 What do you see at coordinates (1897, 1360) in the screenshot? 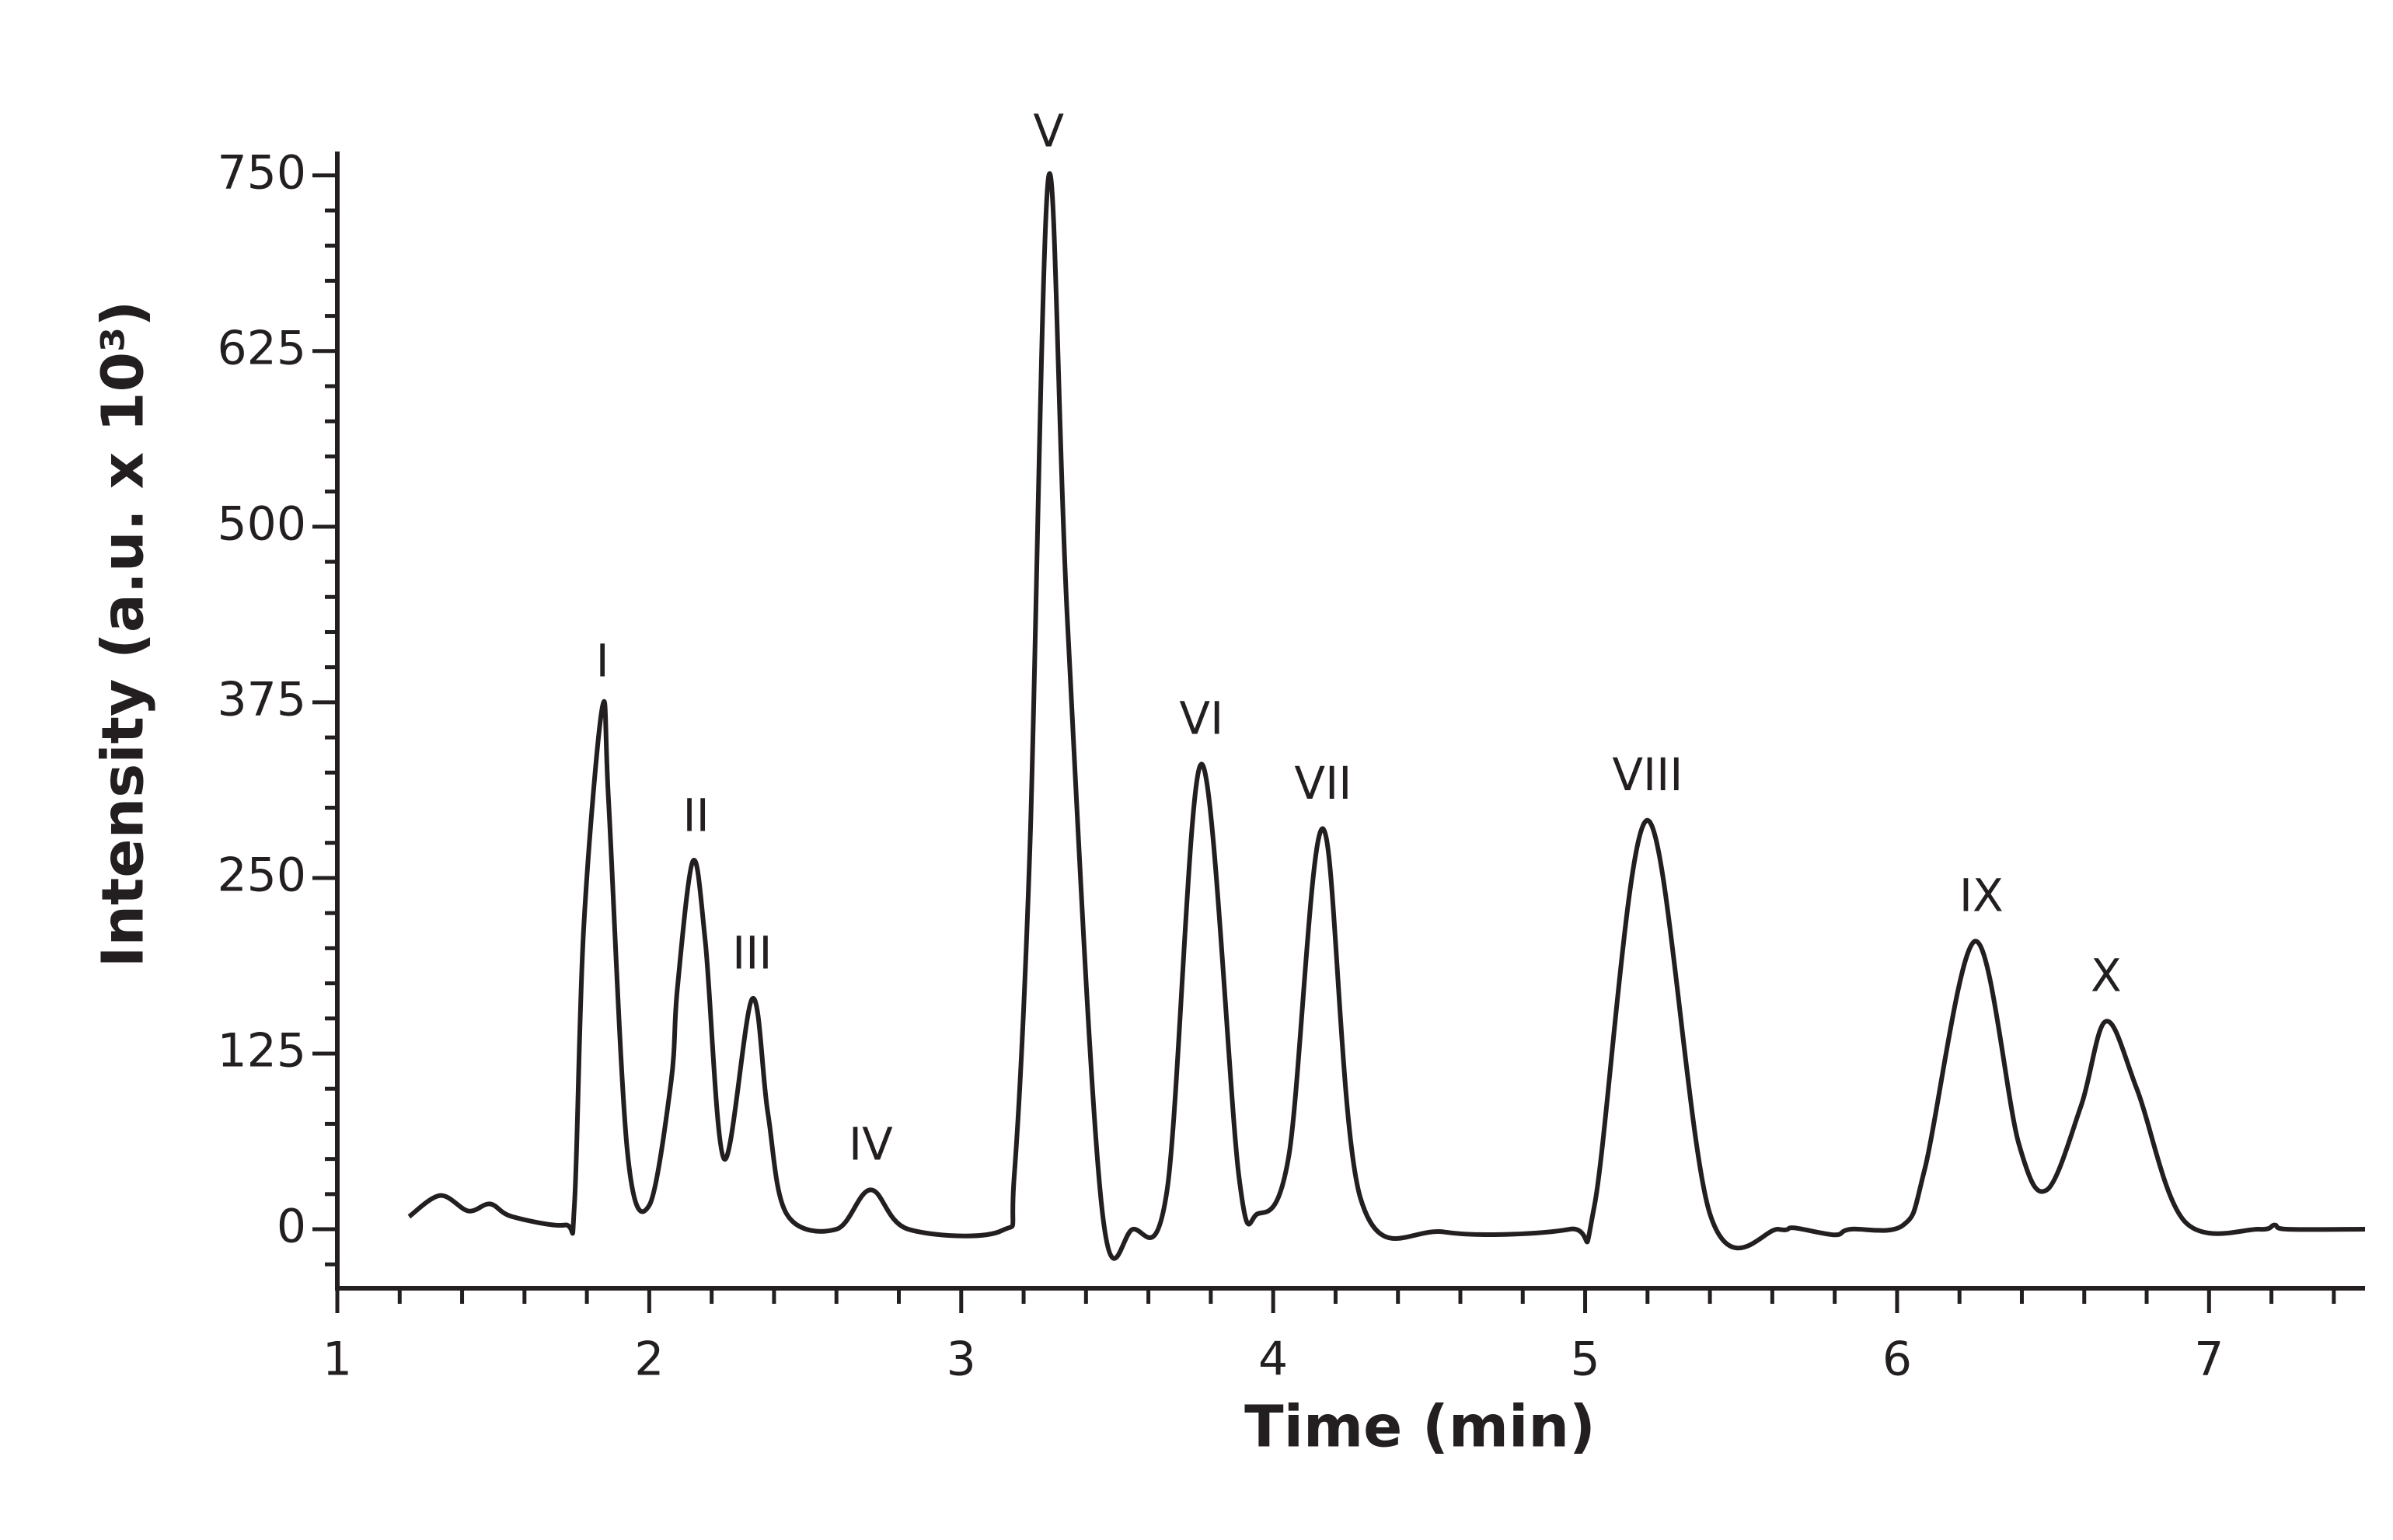
I see `x-tick-label: 6` at bounding box center [1897, 1360].